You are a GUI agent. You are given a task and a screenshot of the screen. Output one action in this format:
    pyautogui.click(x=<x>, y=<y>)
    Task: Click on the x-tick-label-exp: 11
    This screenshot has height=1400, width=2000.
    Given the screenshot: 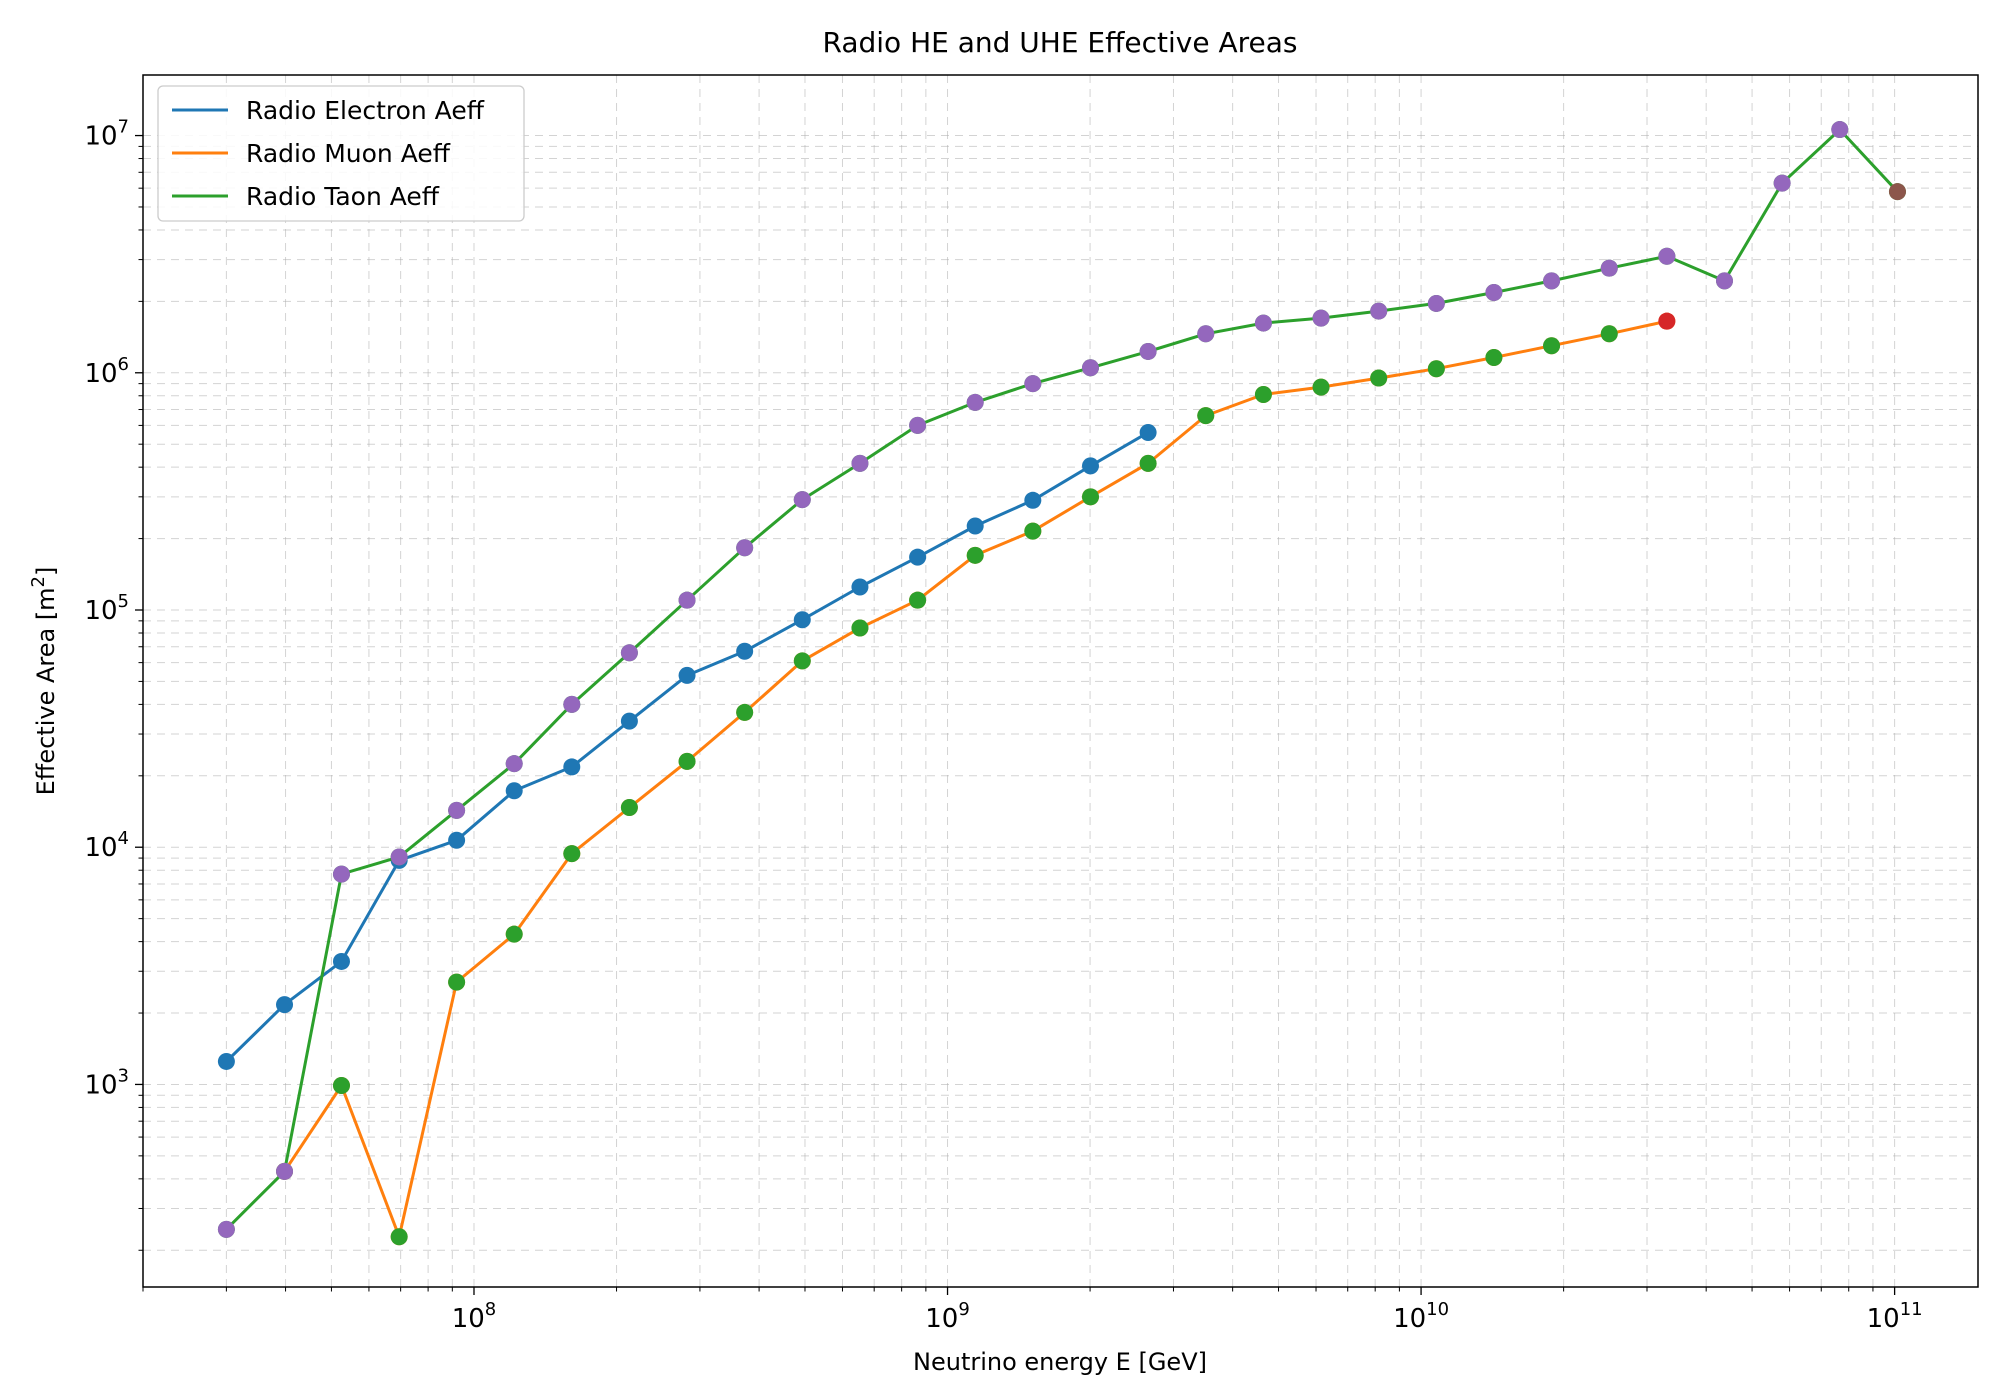 What is the action you would take?
    pyautogui.click(x=1911, y=1309)
    